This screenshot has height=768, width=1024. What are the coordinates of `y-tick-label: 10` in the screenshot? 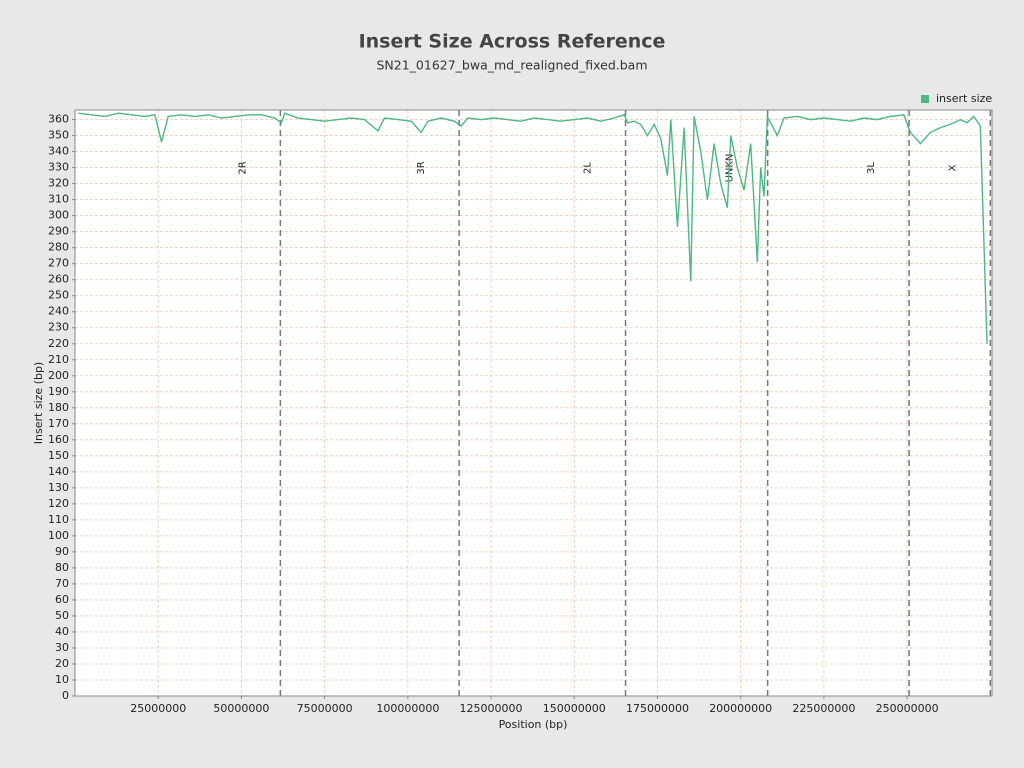 It's located at (62, 679).